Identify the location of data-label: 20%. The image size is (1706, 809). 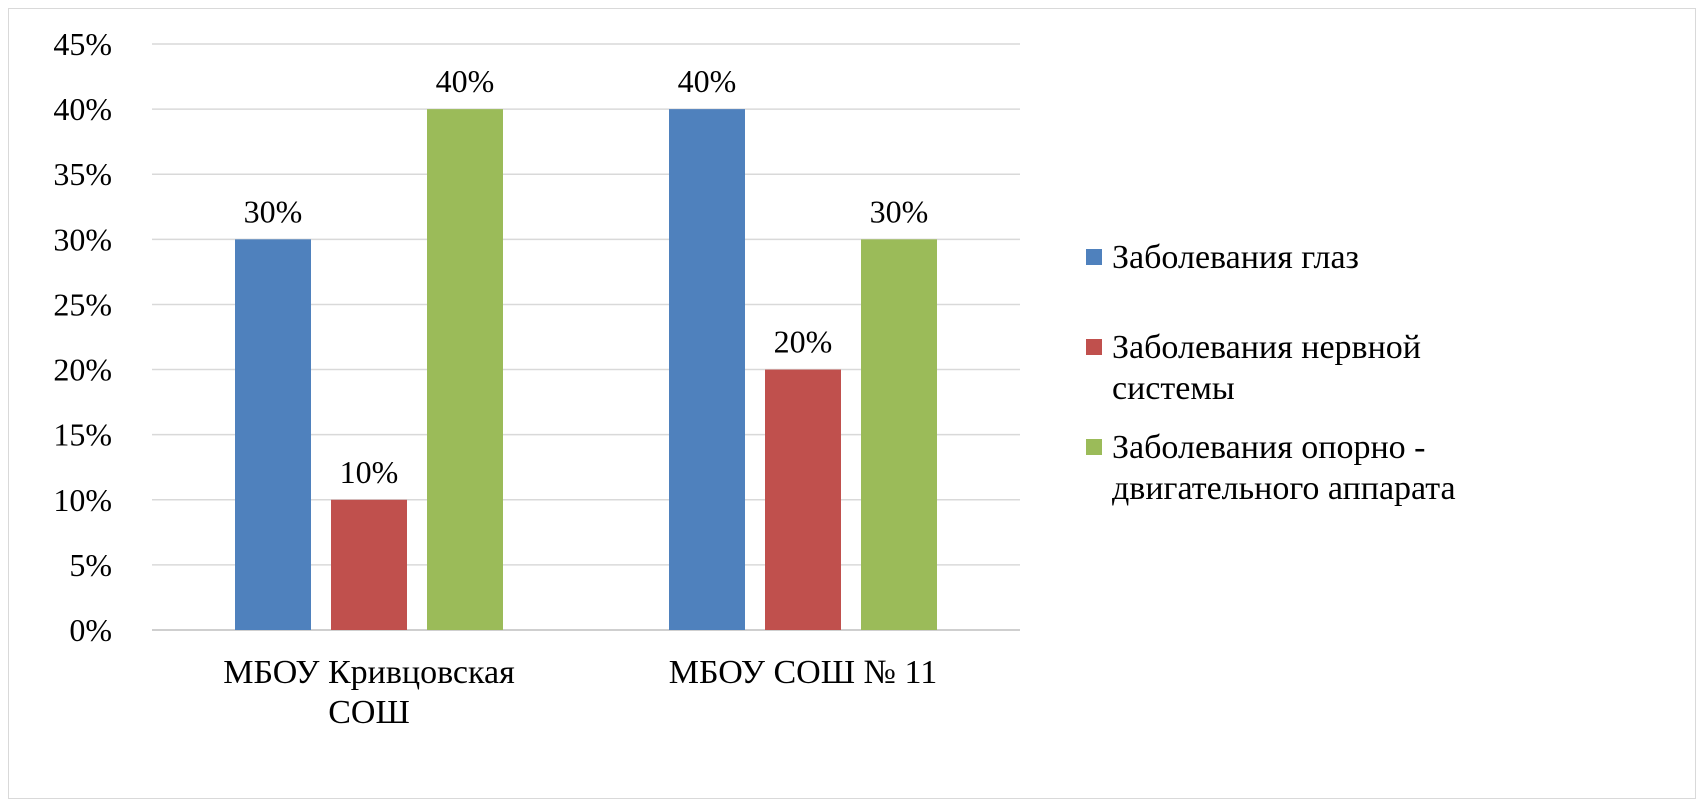
(803, 342).